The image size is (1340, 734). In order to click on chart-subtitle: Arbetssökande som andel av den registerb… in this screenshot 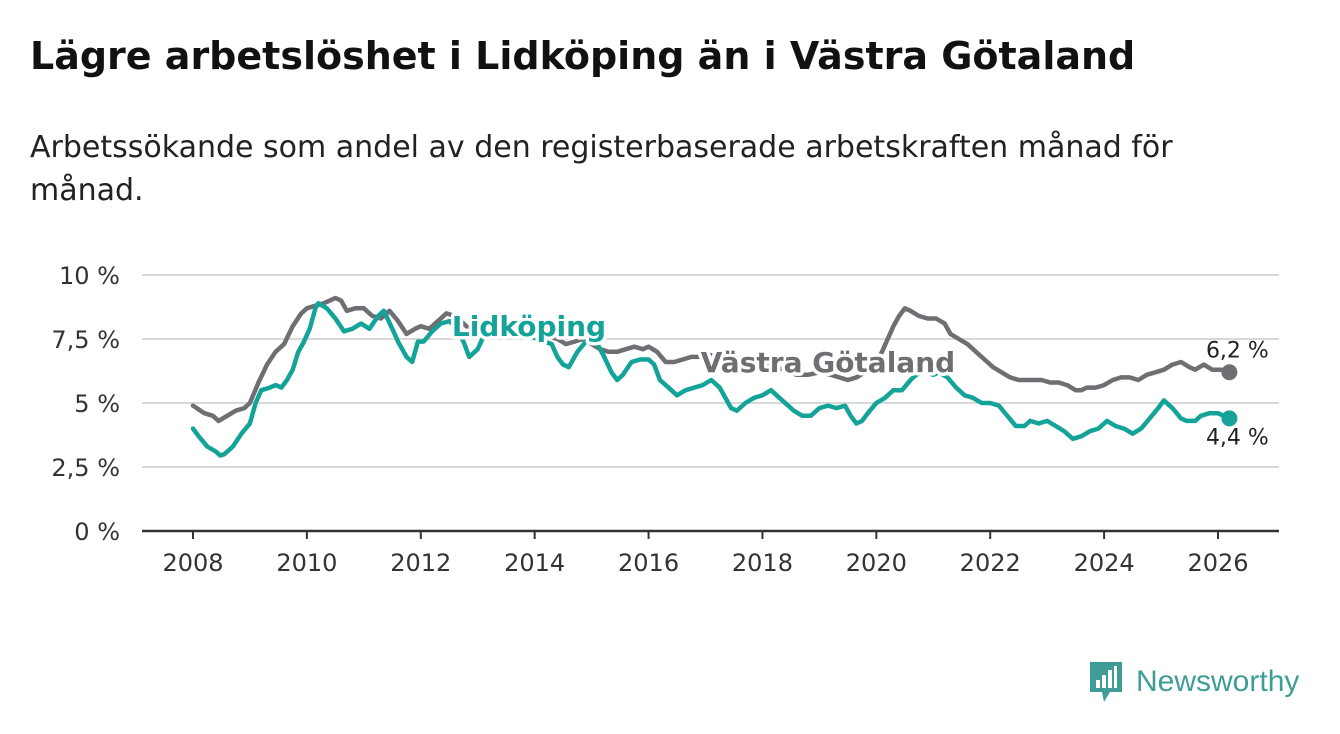, I will do `click(601, 169)`.